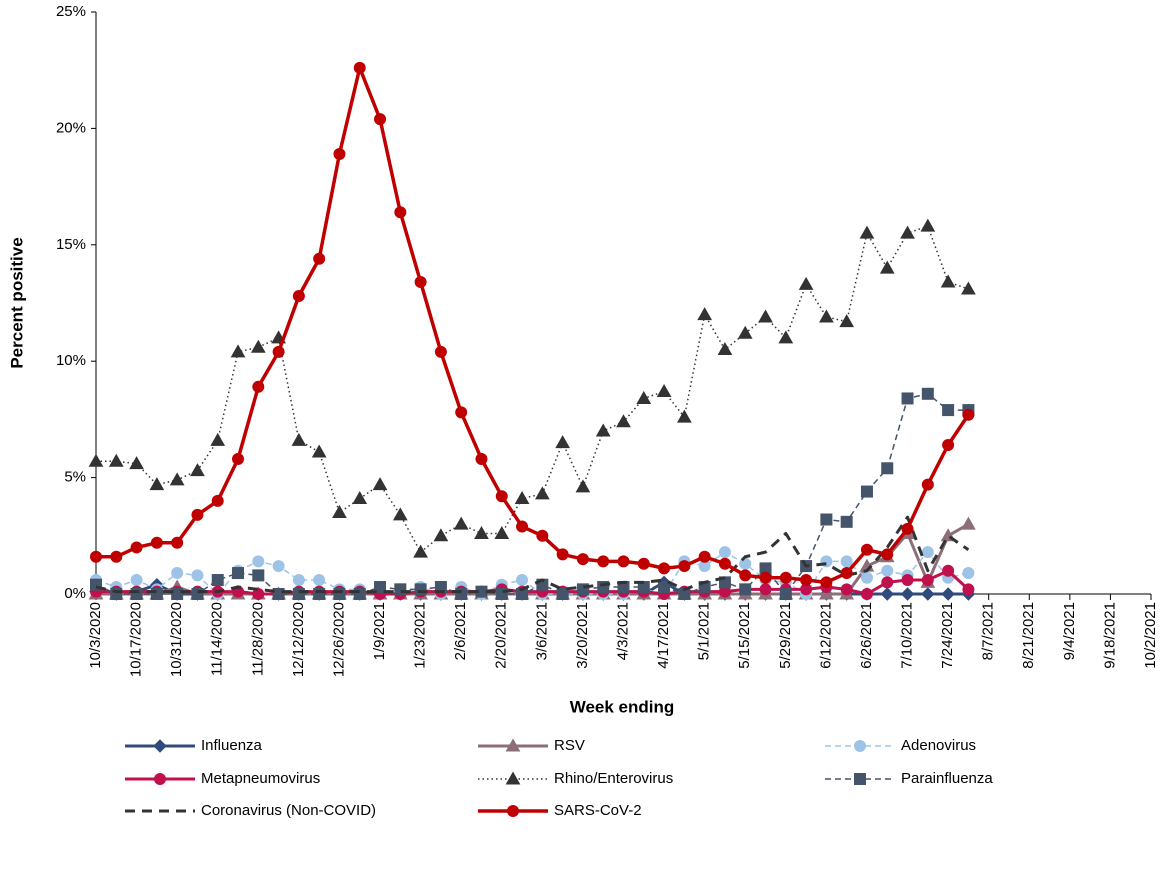 The image size is (1163, 889). Describe the element at coordinates (947, 778) in the screenshot. I see `legend-label: Parainfluenza` at that location.